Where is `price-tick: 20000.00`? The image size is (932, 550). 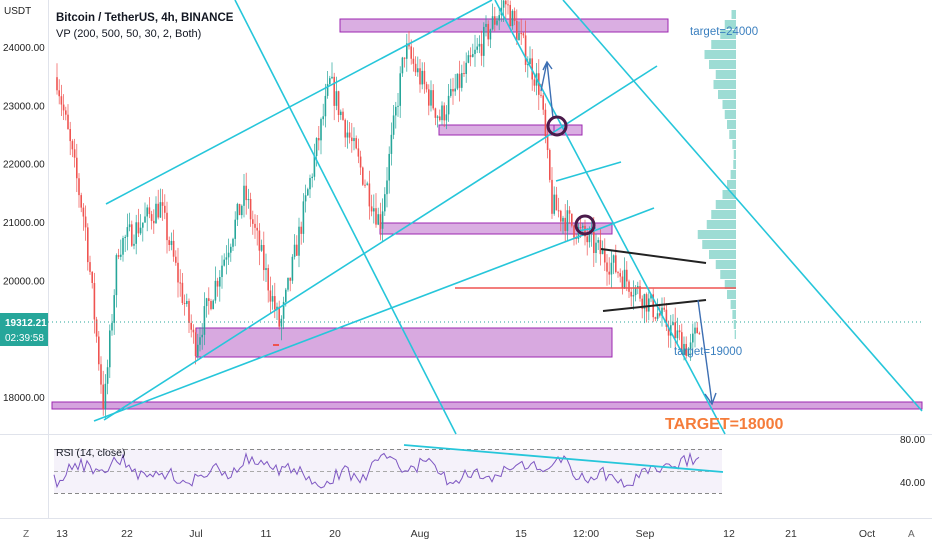
price-tick: 20000.00 is located at coordinates (24, 281).